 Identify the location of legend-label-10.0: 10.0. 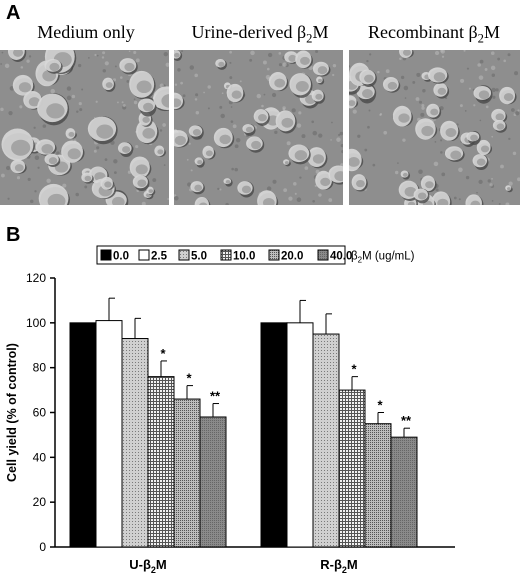
(244, 257).